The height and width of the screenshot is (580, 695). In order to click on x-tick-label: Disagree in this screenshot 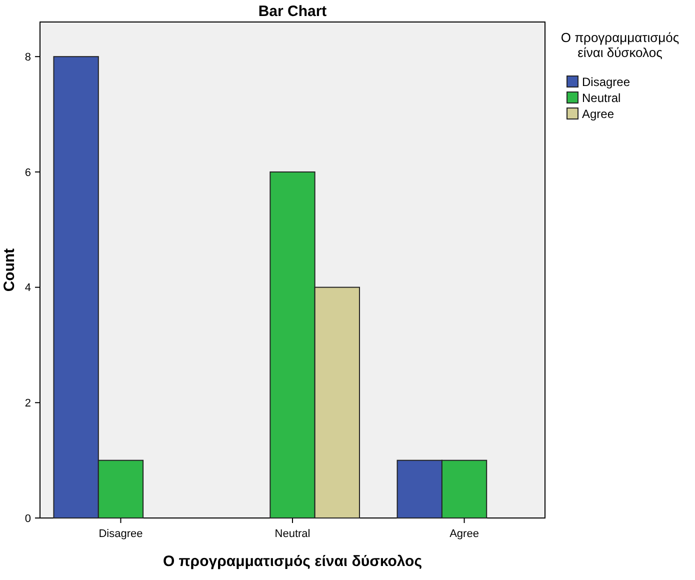, I will do `click(120, 534)`.